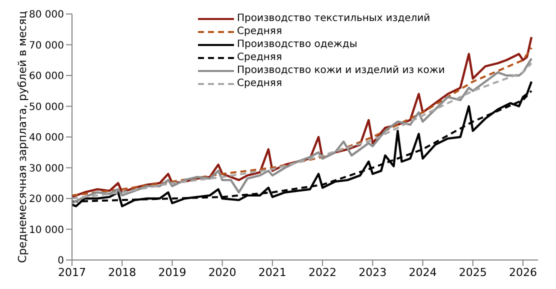  Describe the element at coordinates (122, 272) in the screenshot. I see `x-tick-label: 2018` at that location.